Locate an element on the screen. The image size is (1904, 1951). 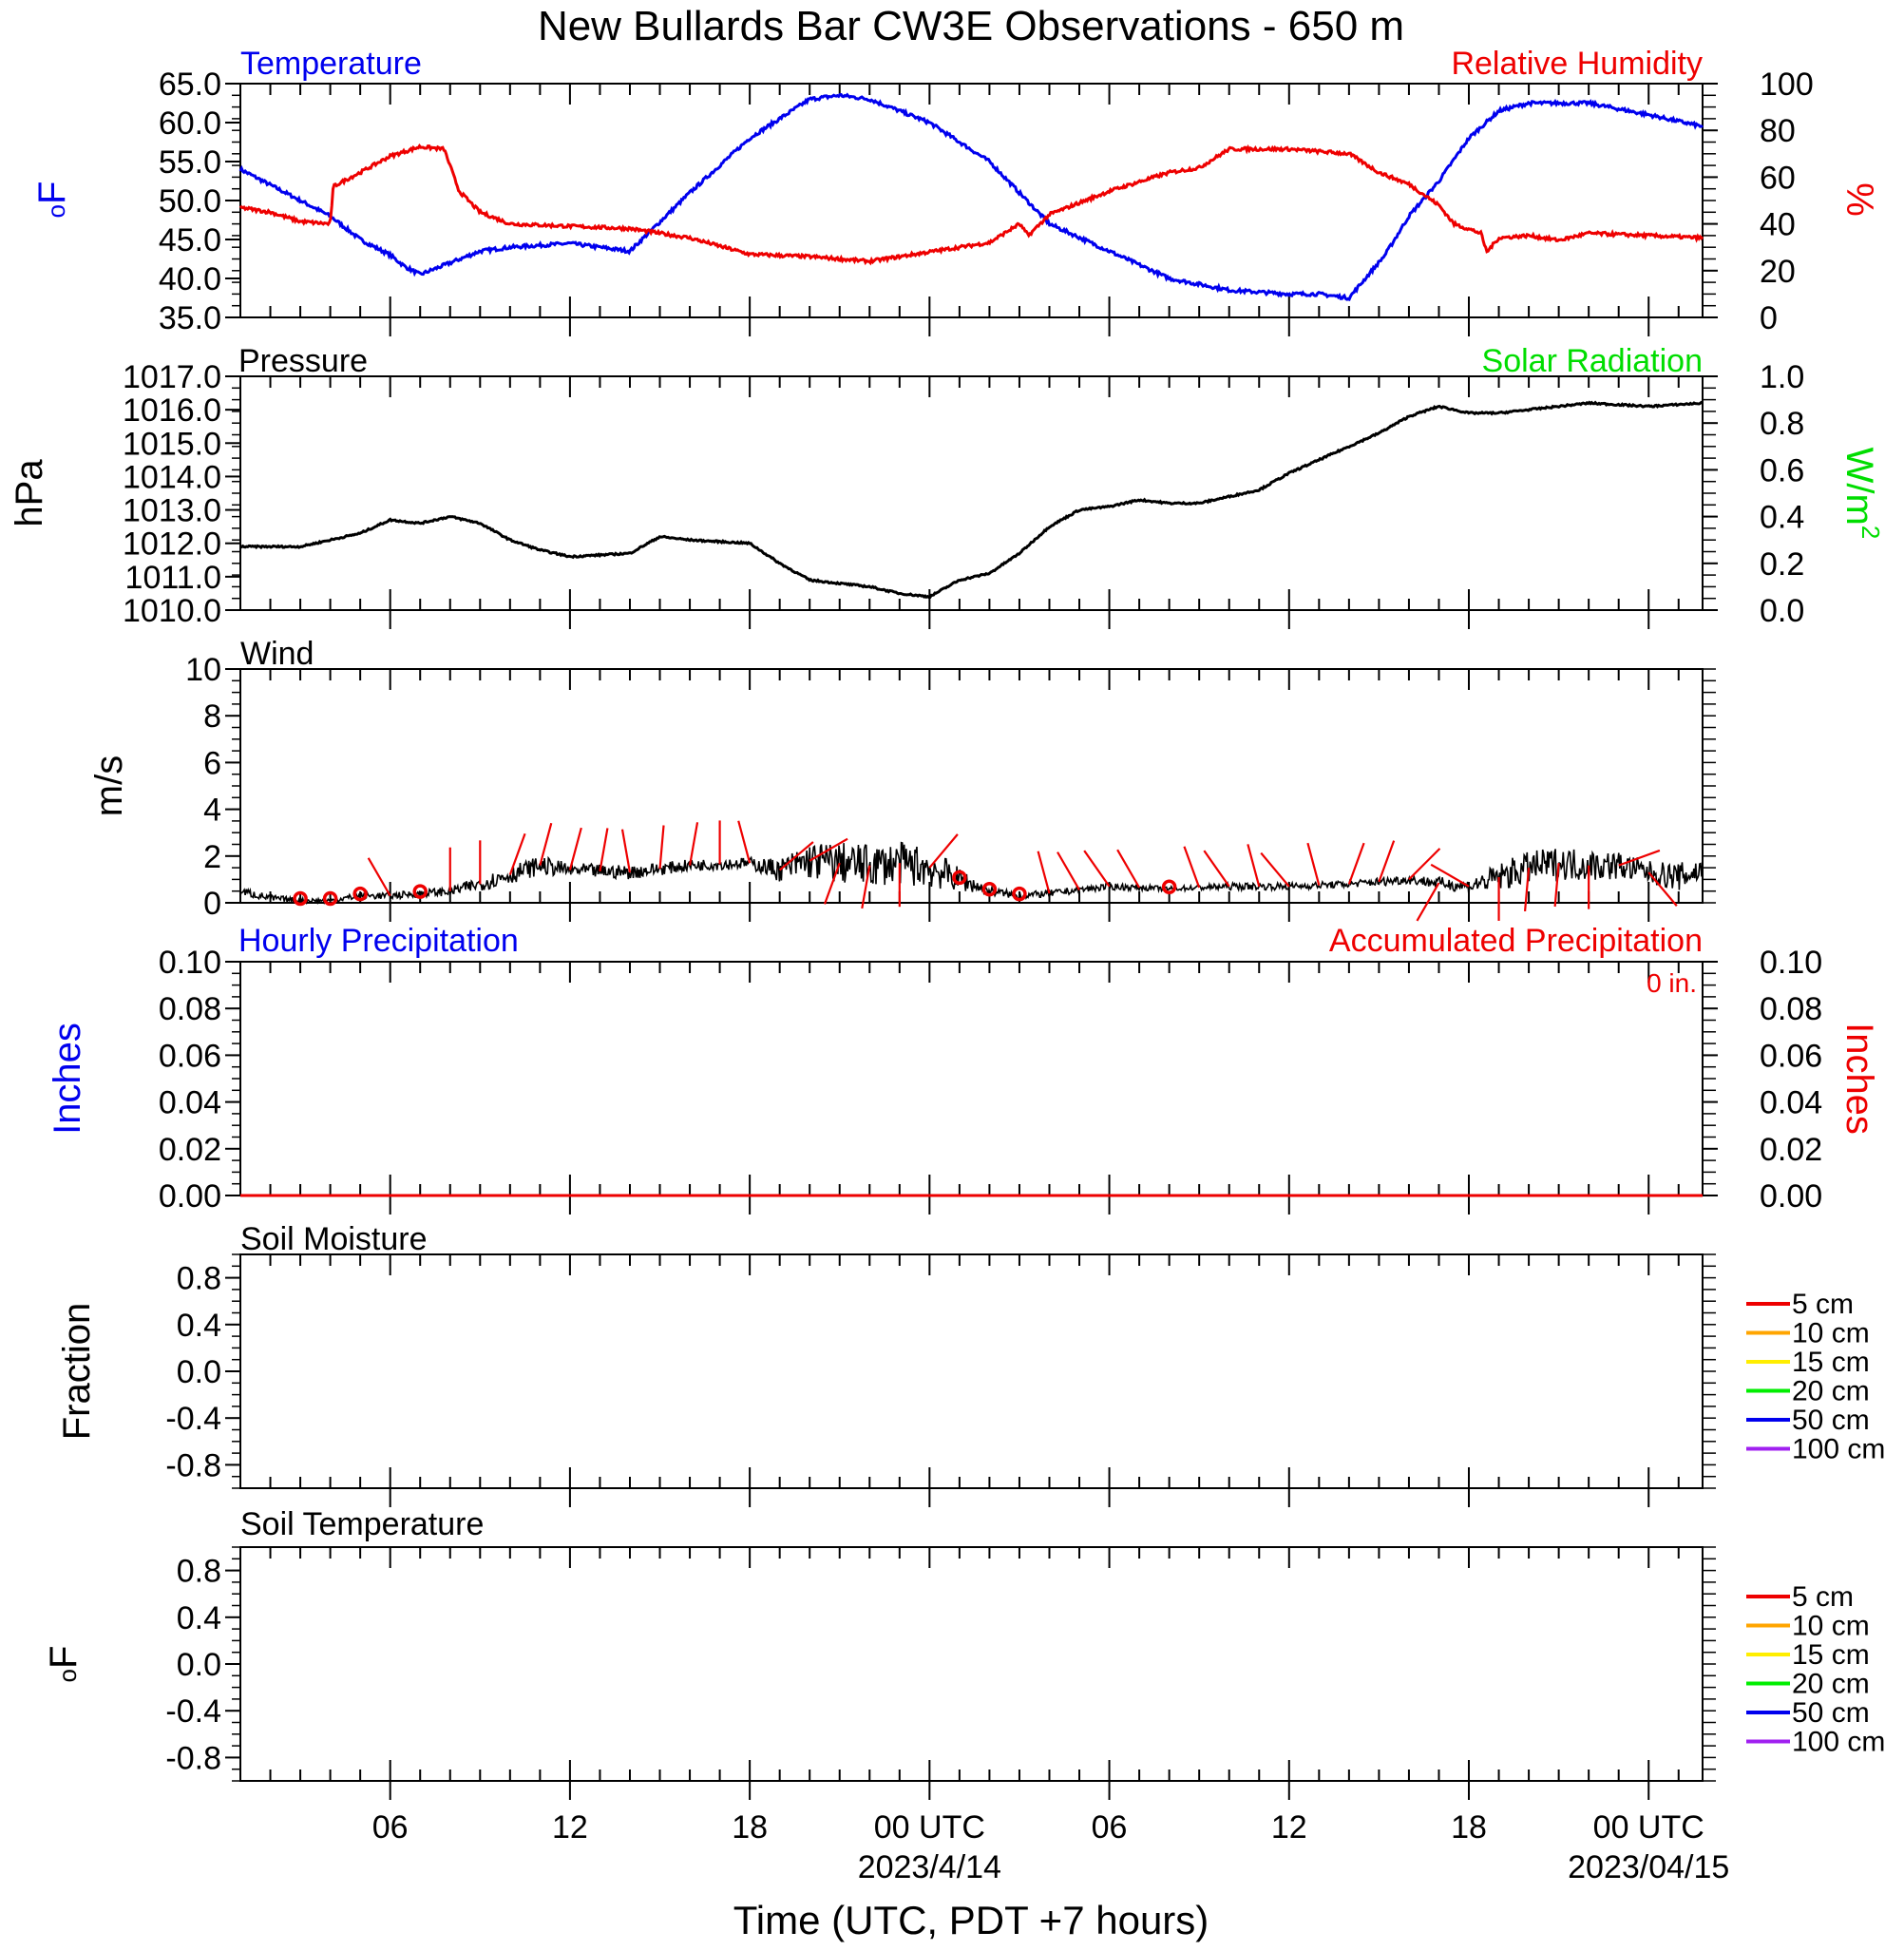
panel-frame is located at coordinates (971, 1664).